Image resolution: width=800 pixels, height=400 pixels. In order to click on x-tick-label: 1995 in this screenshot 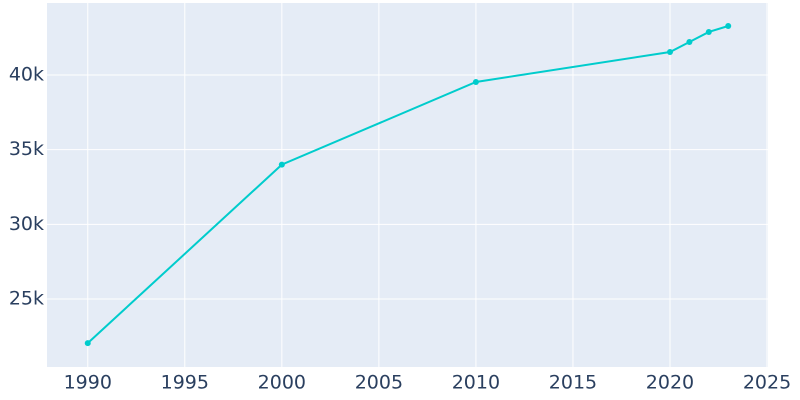, I will do `click(185, 383)`.